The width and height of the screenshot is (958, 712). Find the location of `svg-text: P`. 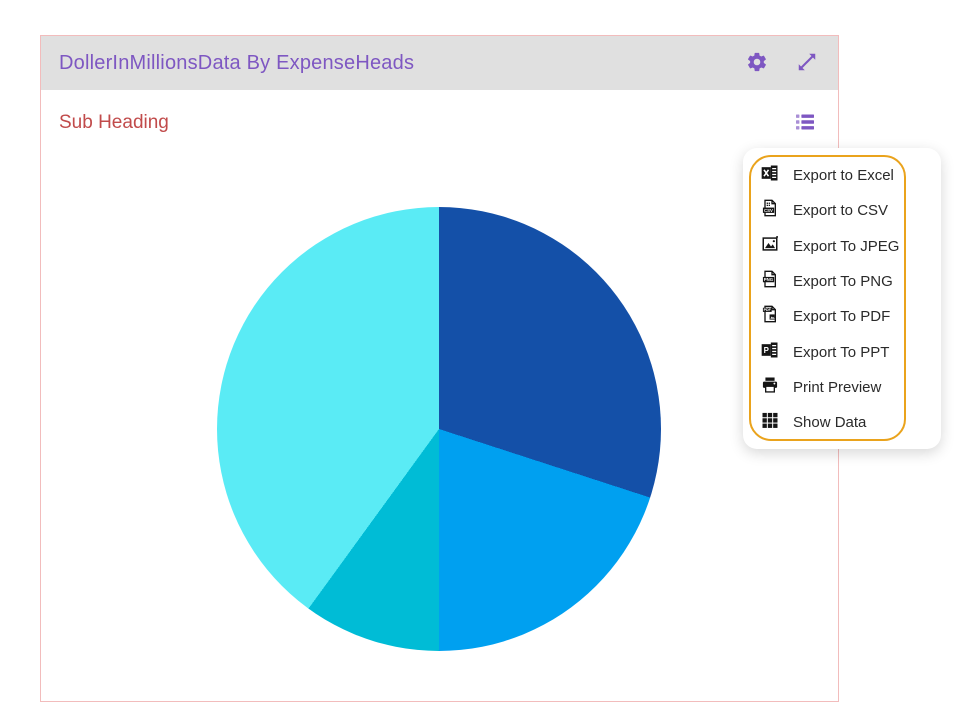

svg-text: P is located at coordinates (766, 350).